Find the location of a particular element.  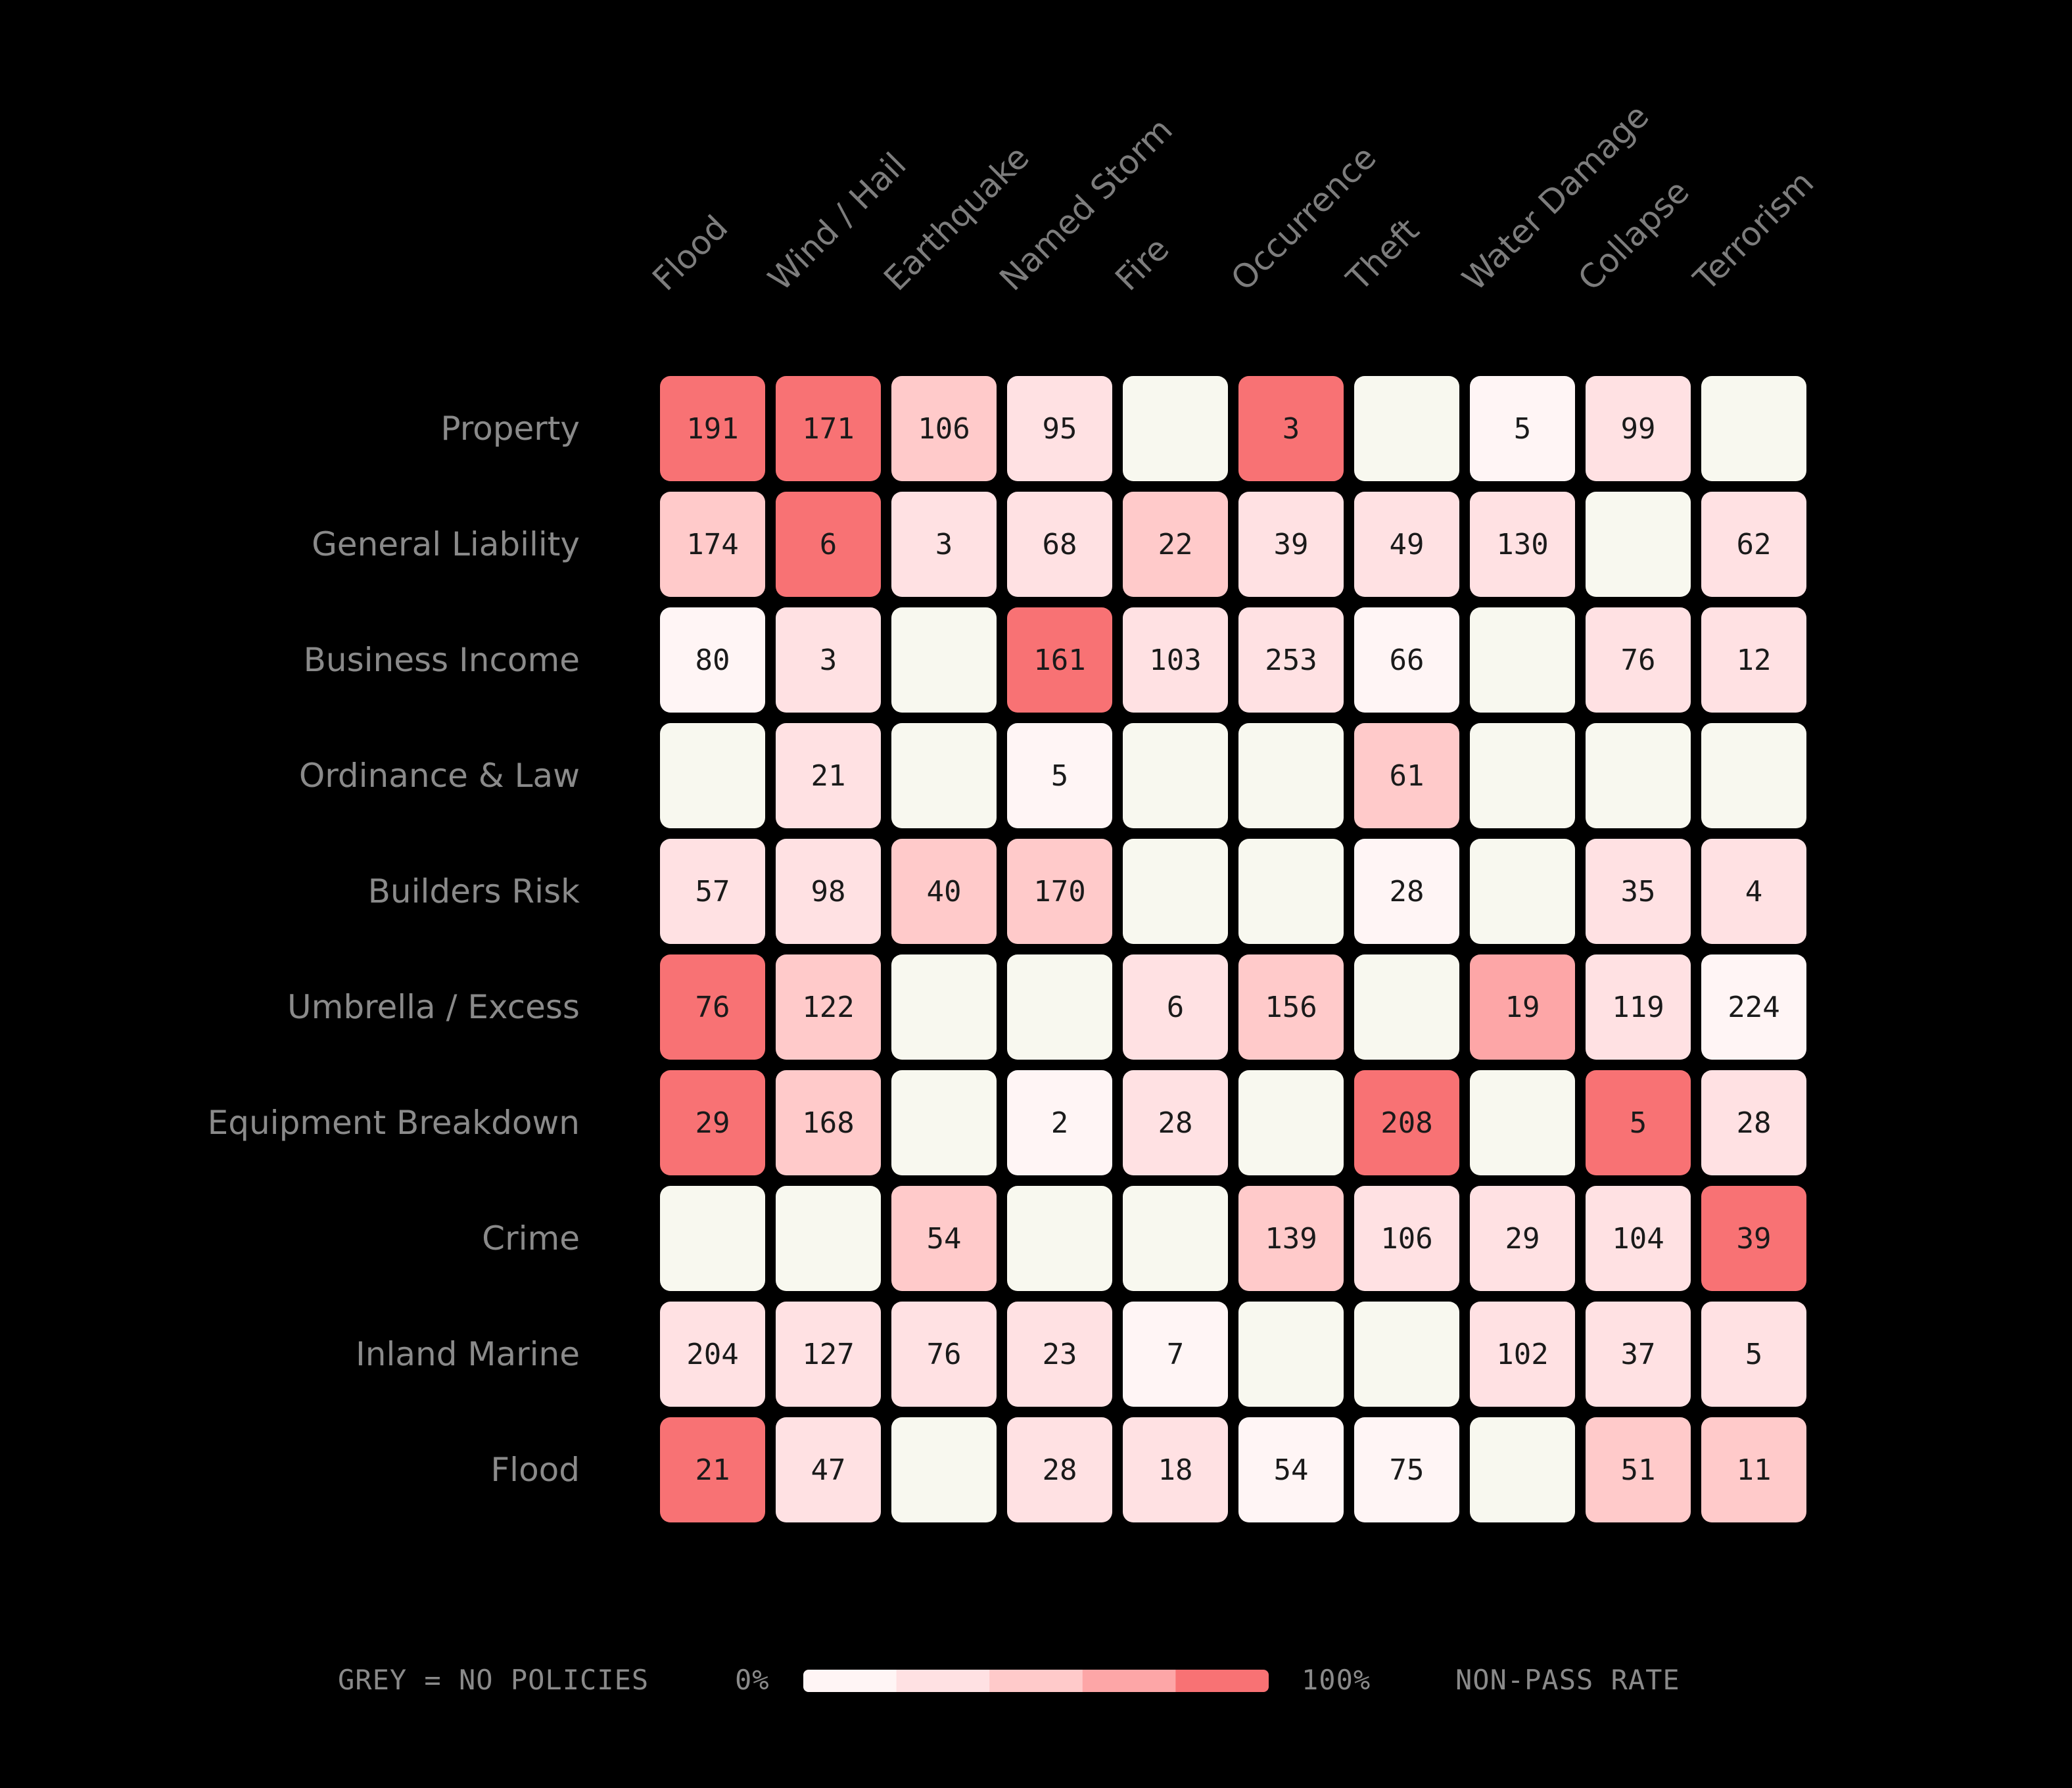

cell-value-label: 75 is located at coordinates (1407, 1470).